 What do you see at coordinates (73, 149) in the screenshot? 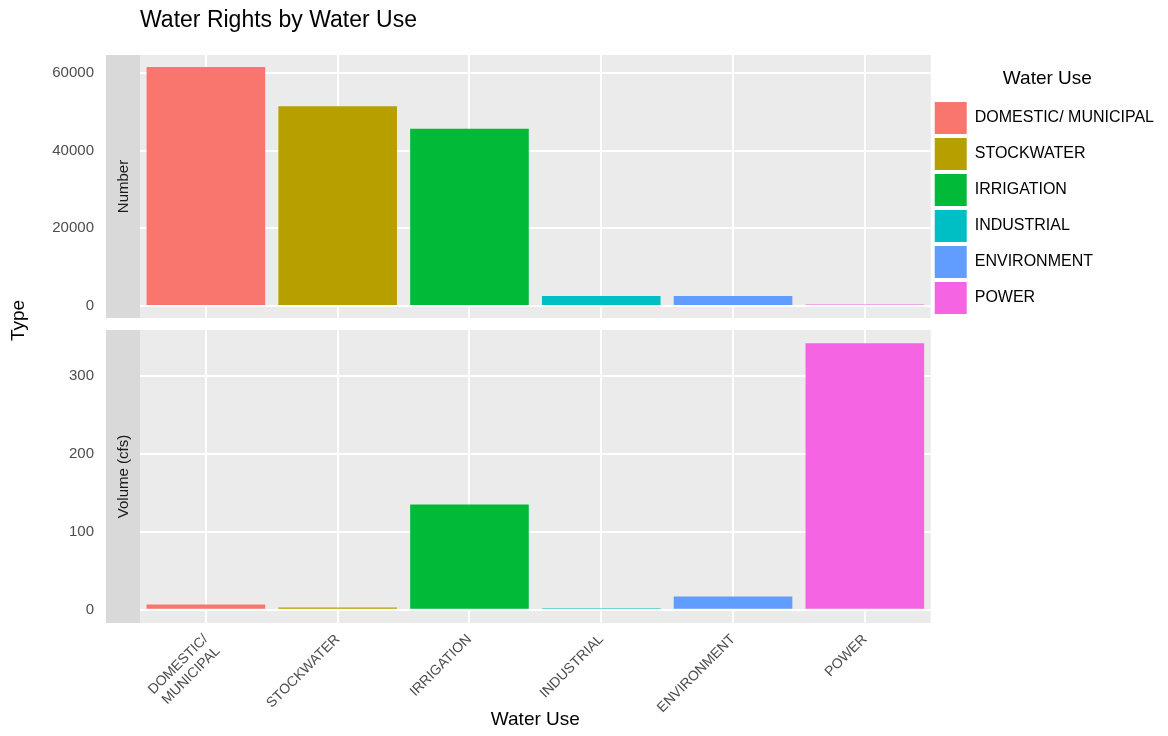
I see `y-tick-label: 40000` at bounding box center [73, 149].